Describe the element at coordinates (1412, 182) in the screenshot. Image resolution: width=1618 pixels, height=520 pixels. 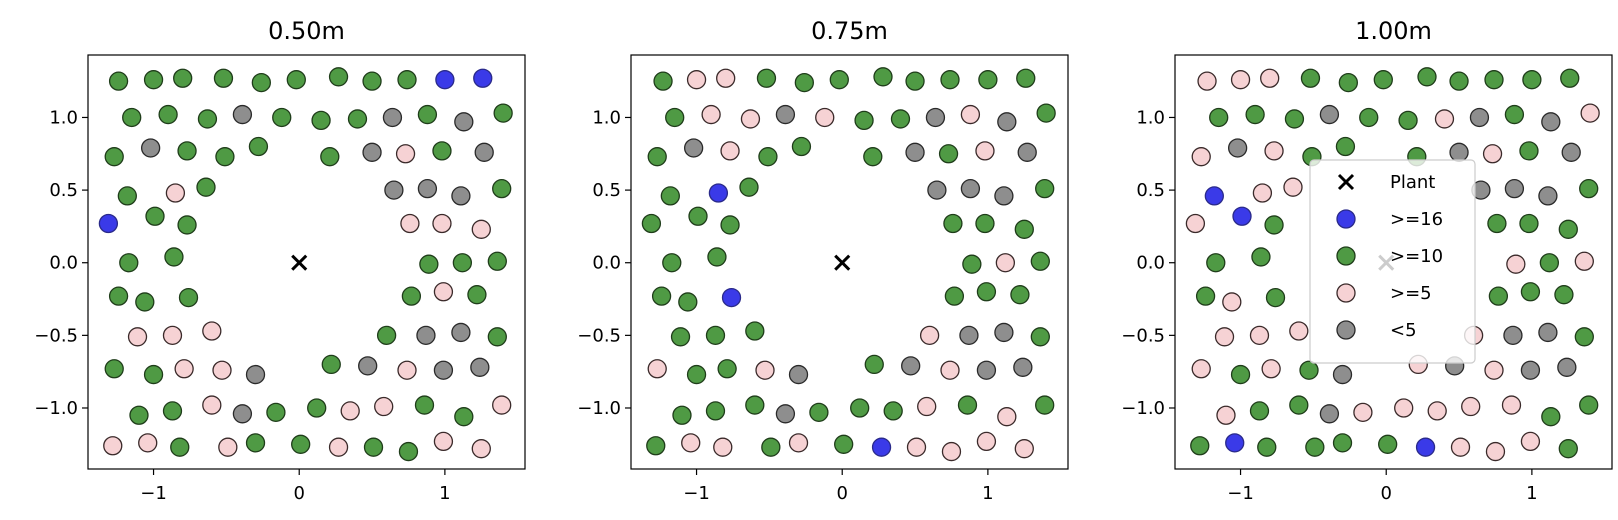
I see `legend-label: Plant` at that location.